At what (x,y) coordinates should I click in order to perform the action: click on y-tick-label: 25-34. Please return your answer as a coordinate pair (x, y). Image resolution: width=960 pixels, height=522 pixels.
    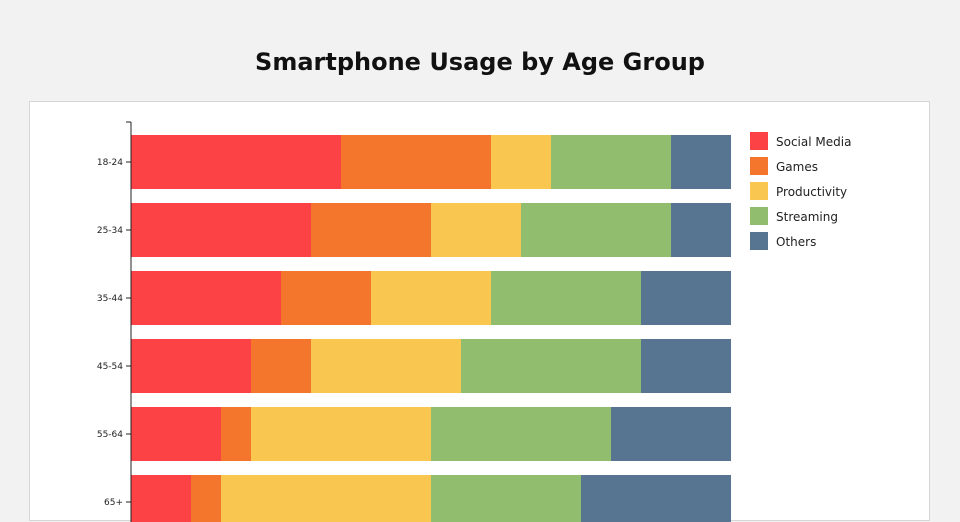
    Looking at the image, I should click on (110, 231).